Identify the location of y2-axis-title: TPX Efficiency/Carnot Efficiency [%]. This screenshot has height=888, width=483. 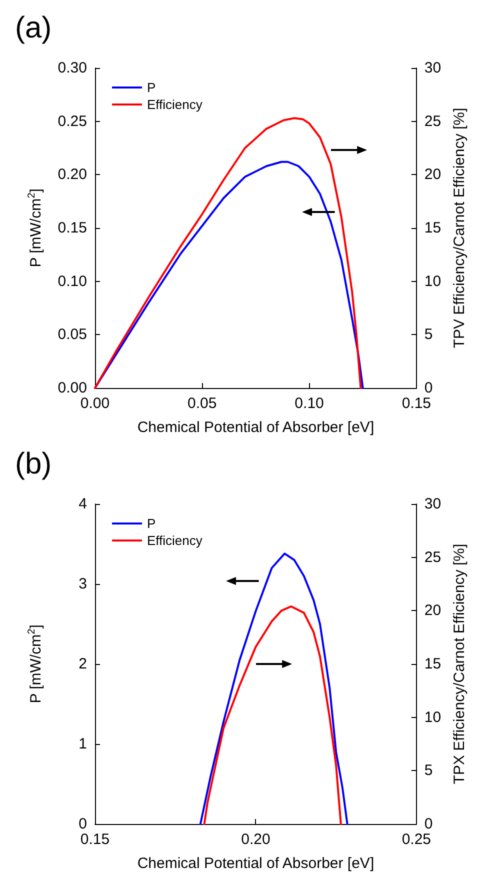
(459, 664).